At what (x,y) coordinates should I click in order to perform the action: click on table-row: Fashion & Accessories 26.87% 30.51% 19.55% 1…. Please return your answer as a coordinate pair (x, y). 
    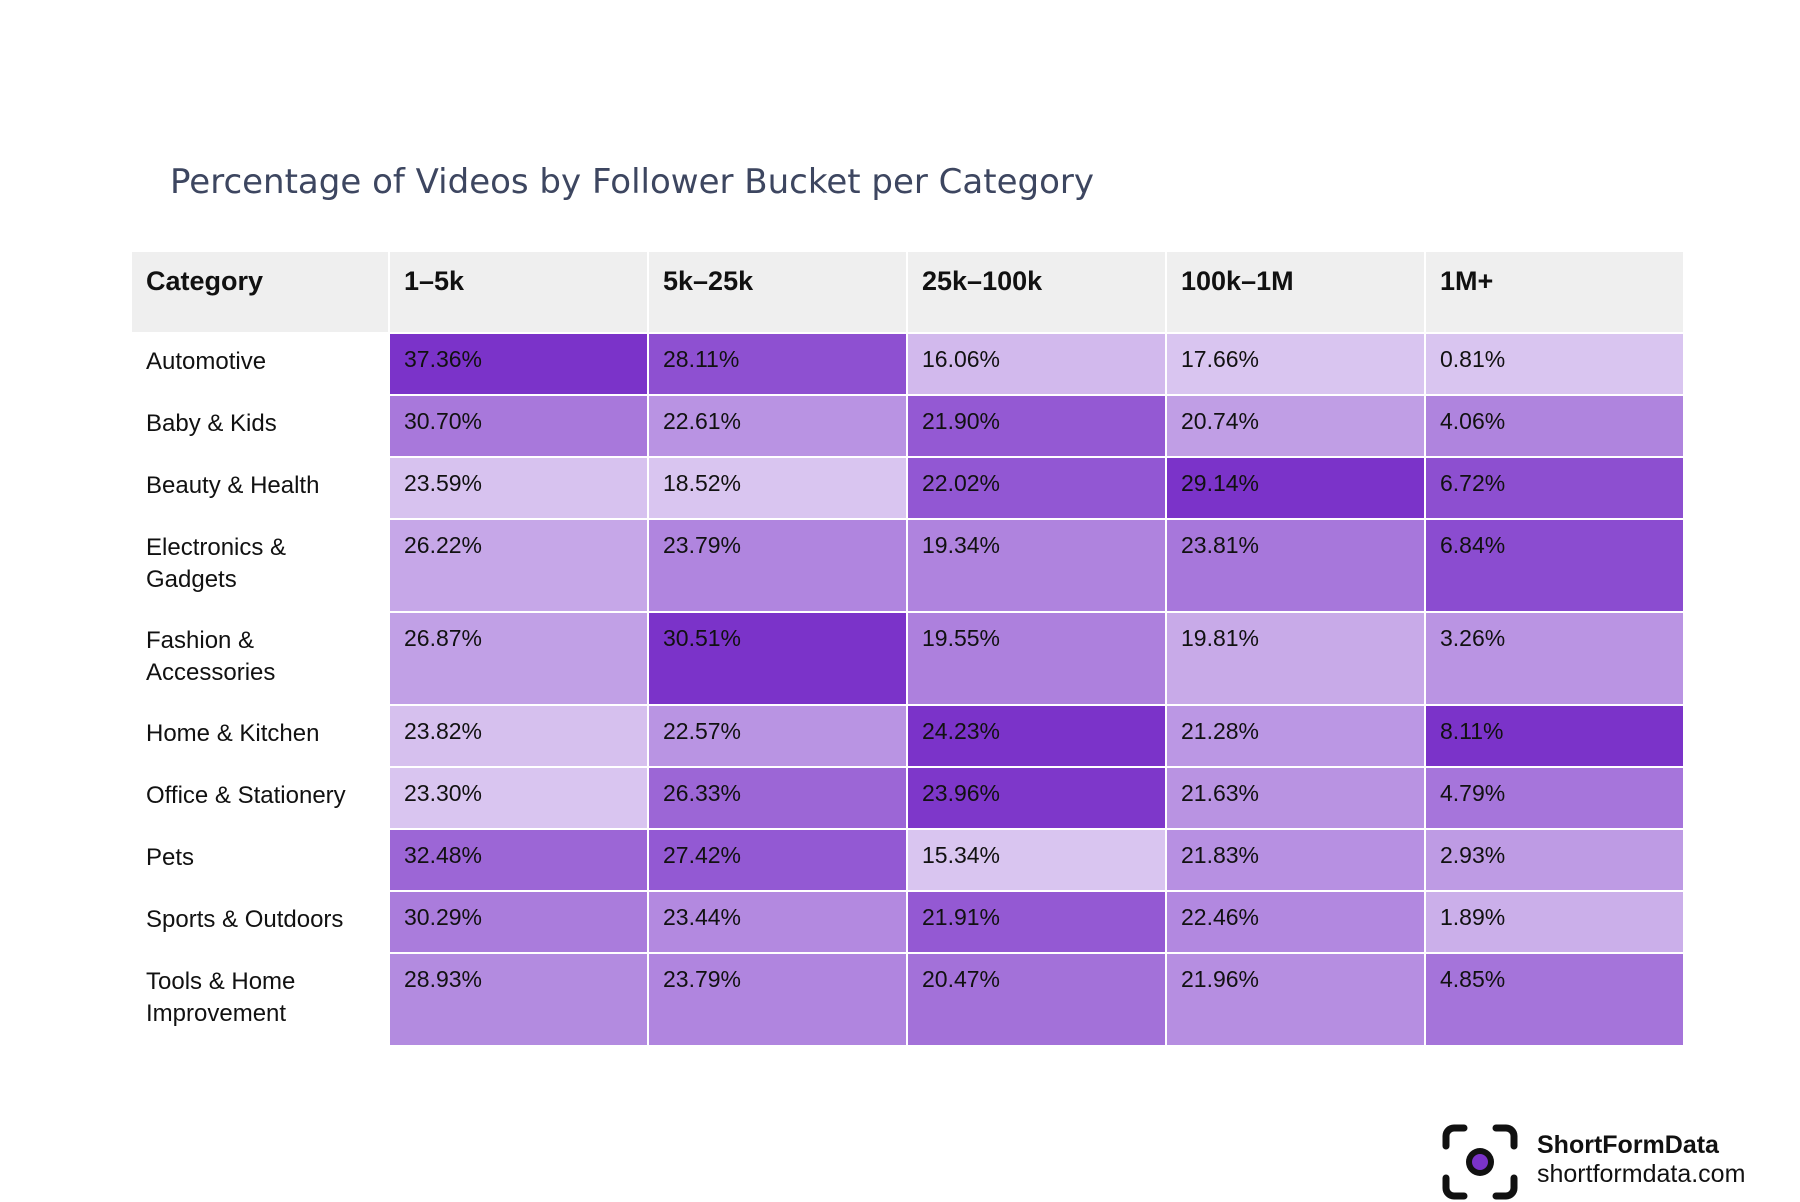
    Looking at the image, I should click on (907, 658).